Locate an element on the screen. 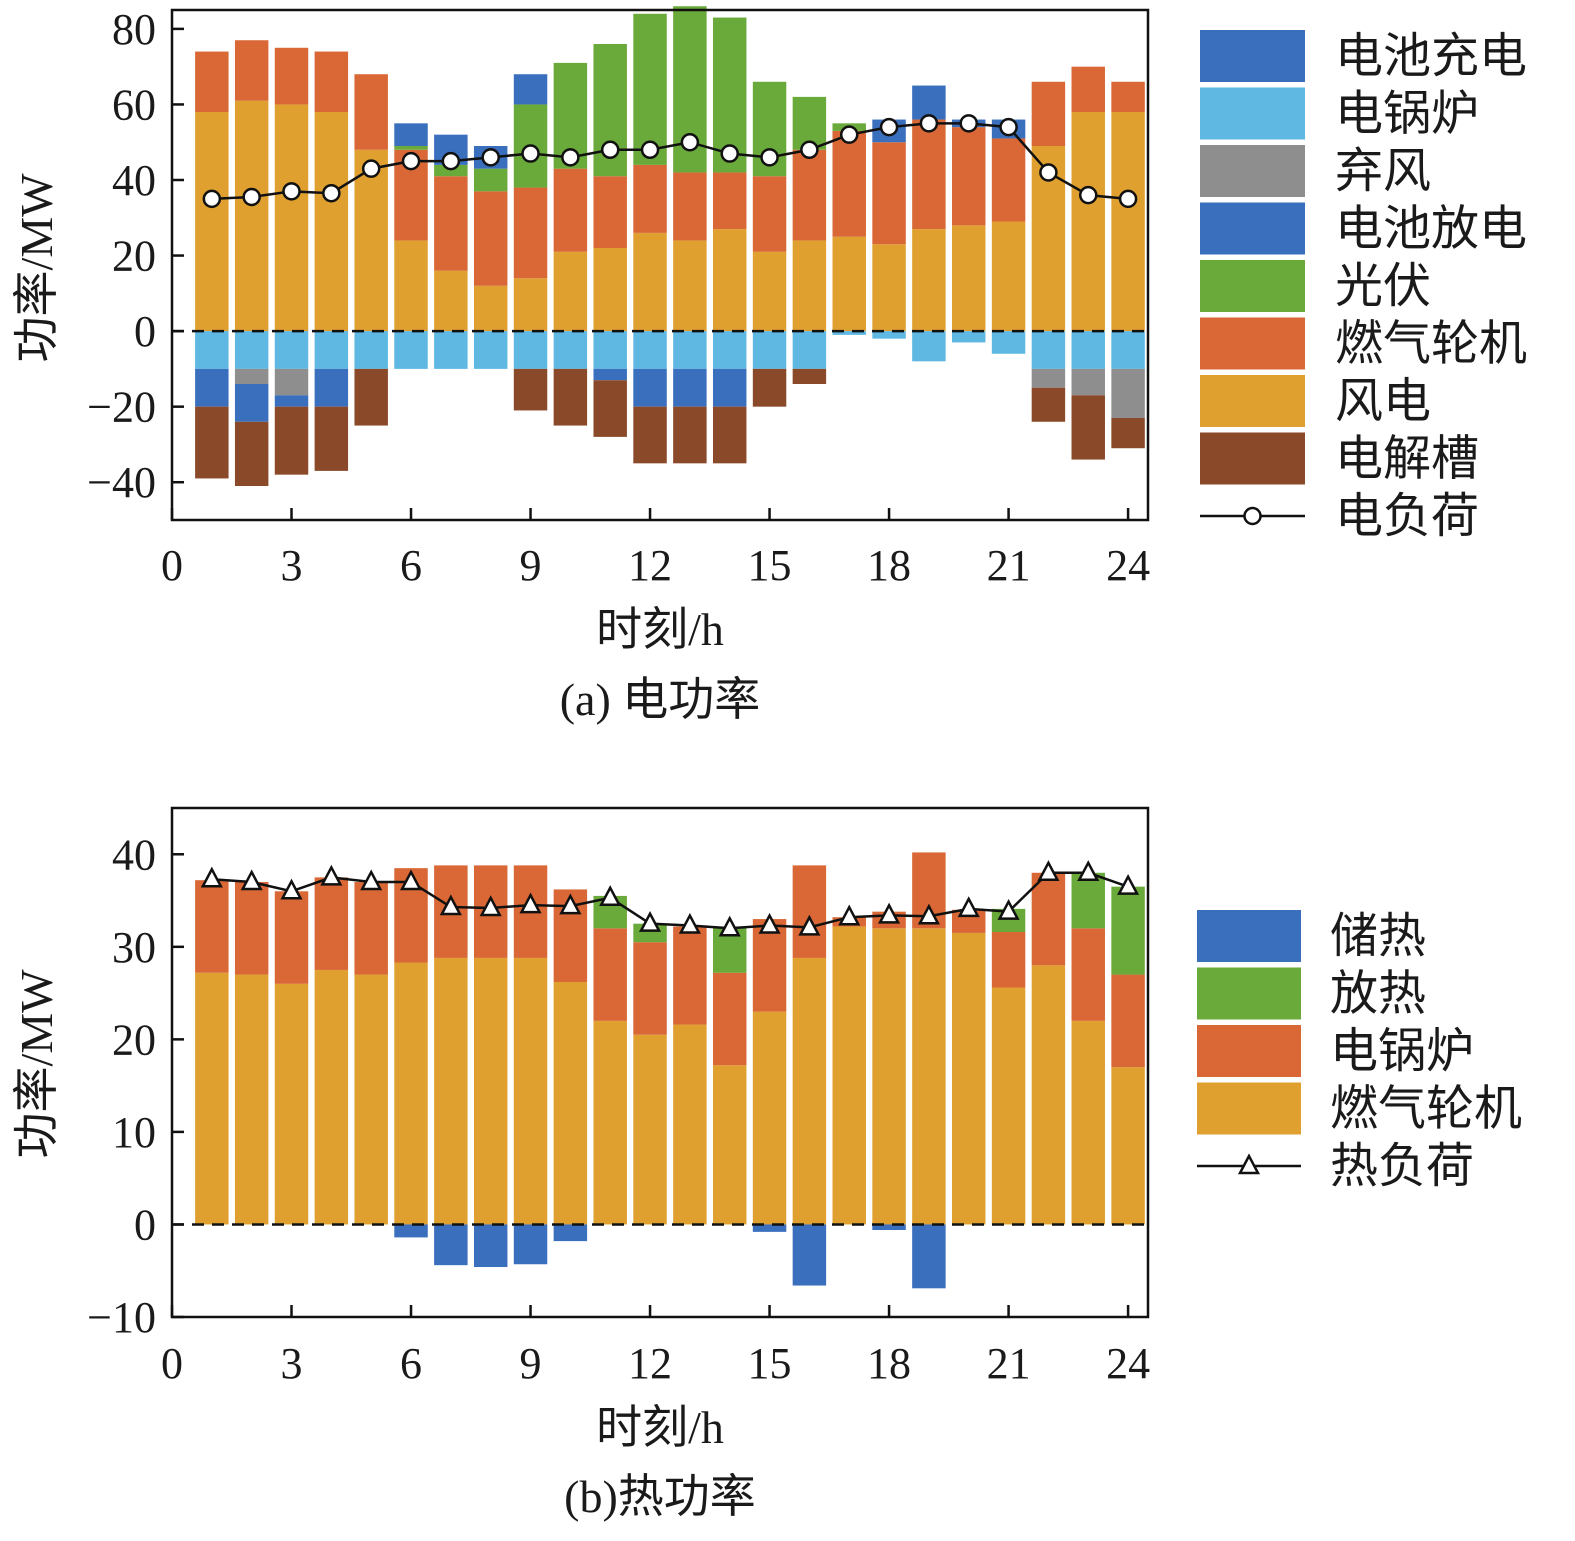  x-tick-label: 21 is located at coordinates (1009, 1363).